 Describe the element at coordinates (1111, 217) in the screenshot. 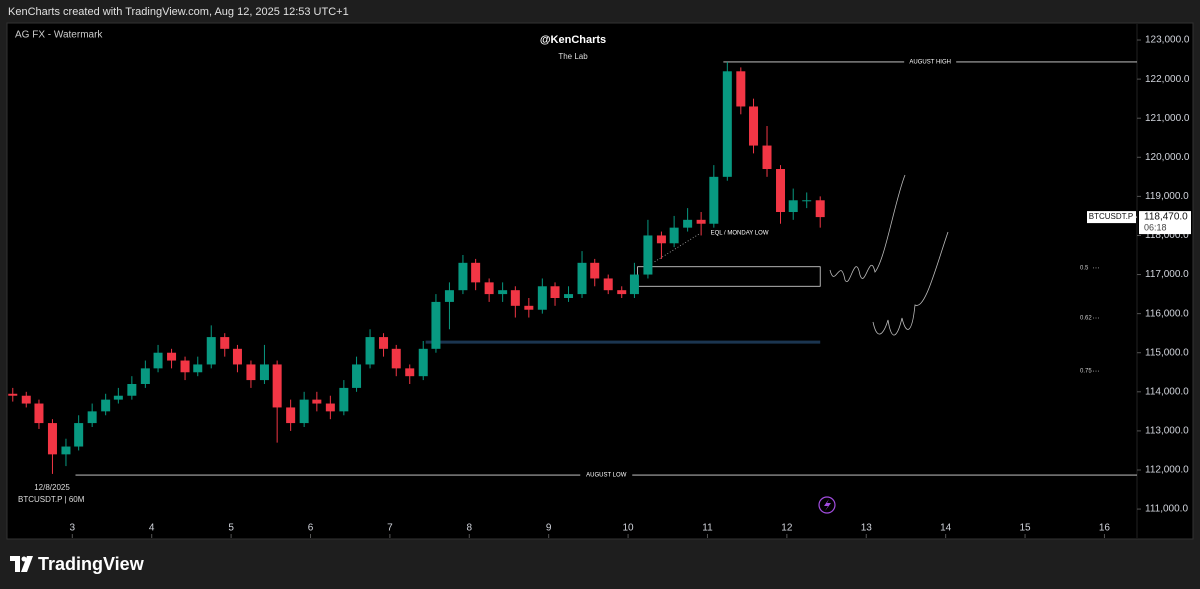

I see `symbol-tag-bg` at that location.